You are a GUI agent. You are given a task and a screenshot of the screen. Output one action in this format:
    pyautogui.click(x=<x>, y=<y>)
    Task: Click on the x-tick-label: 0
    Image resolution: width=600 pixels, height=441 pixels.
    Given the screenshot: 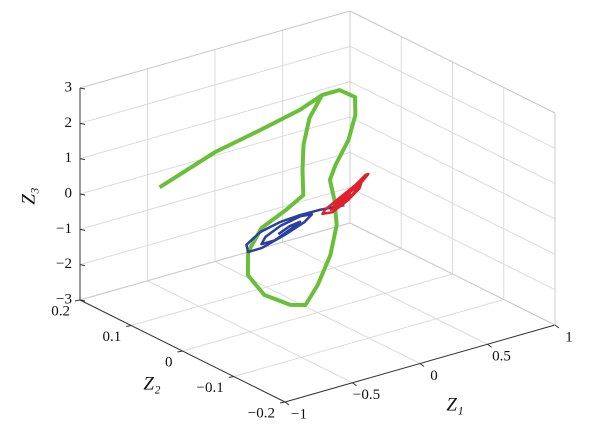 What is the action you would take?
    pyautogui.click(x=434, y=376)
    